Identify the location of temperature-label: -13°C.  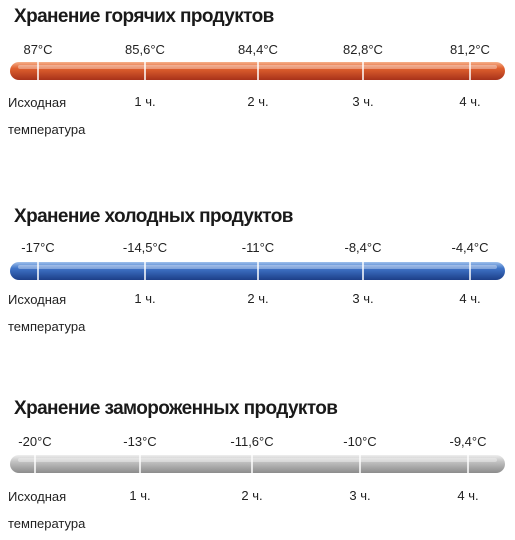
(140, 441).